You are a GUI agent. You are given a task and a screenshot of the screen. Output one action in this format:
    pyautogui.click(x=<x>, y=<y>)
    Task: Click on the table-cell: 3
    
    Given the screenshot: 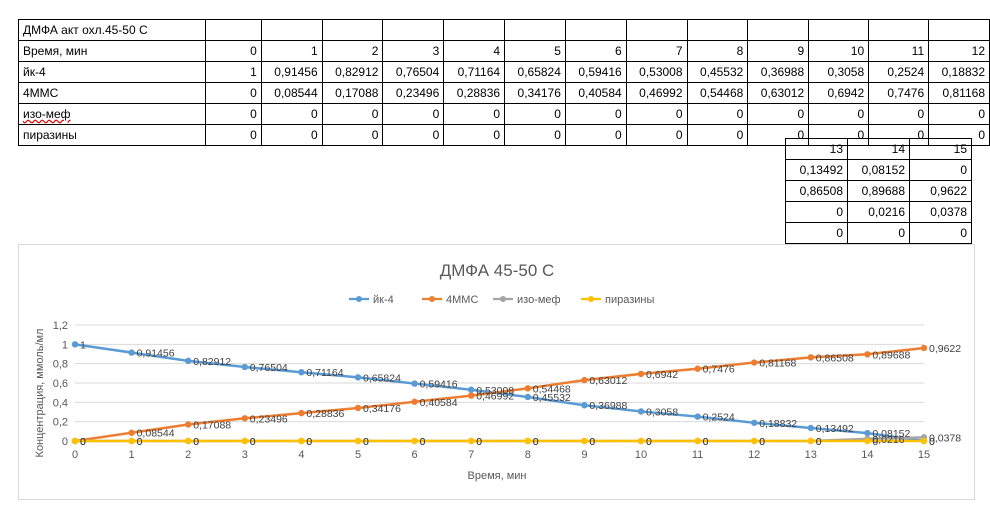 What is the action you would take?
    pyautogui.click(x=413, y=51)
    